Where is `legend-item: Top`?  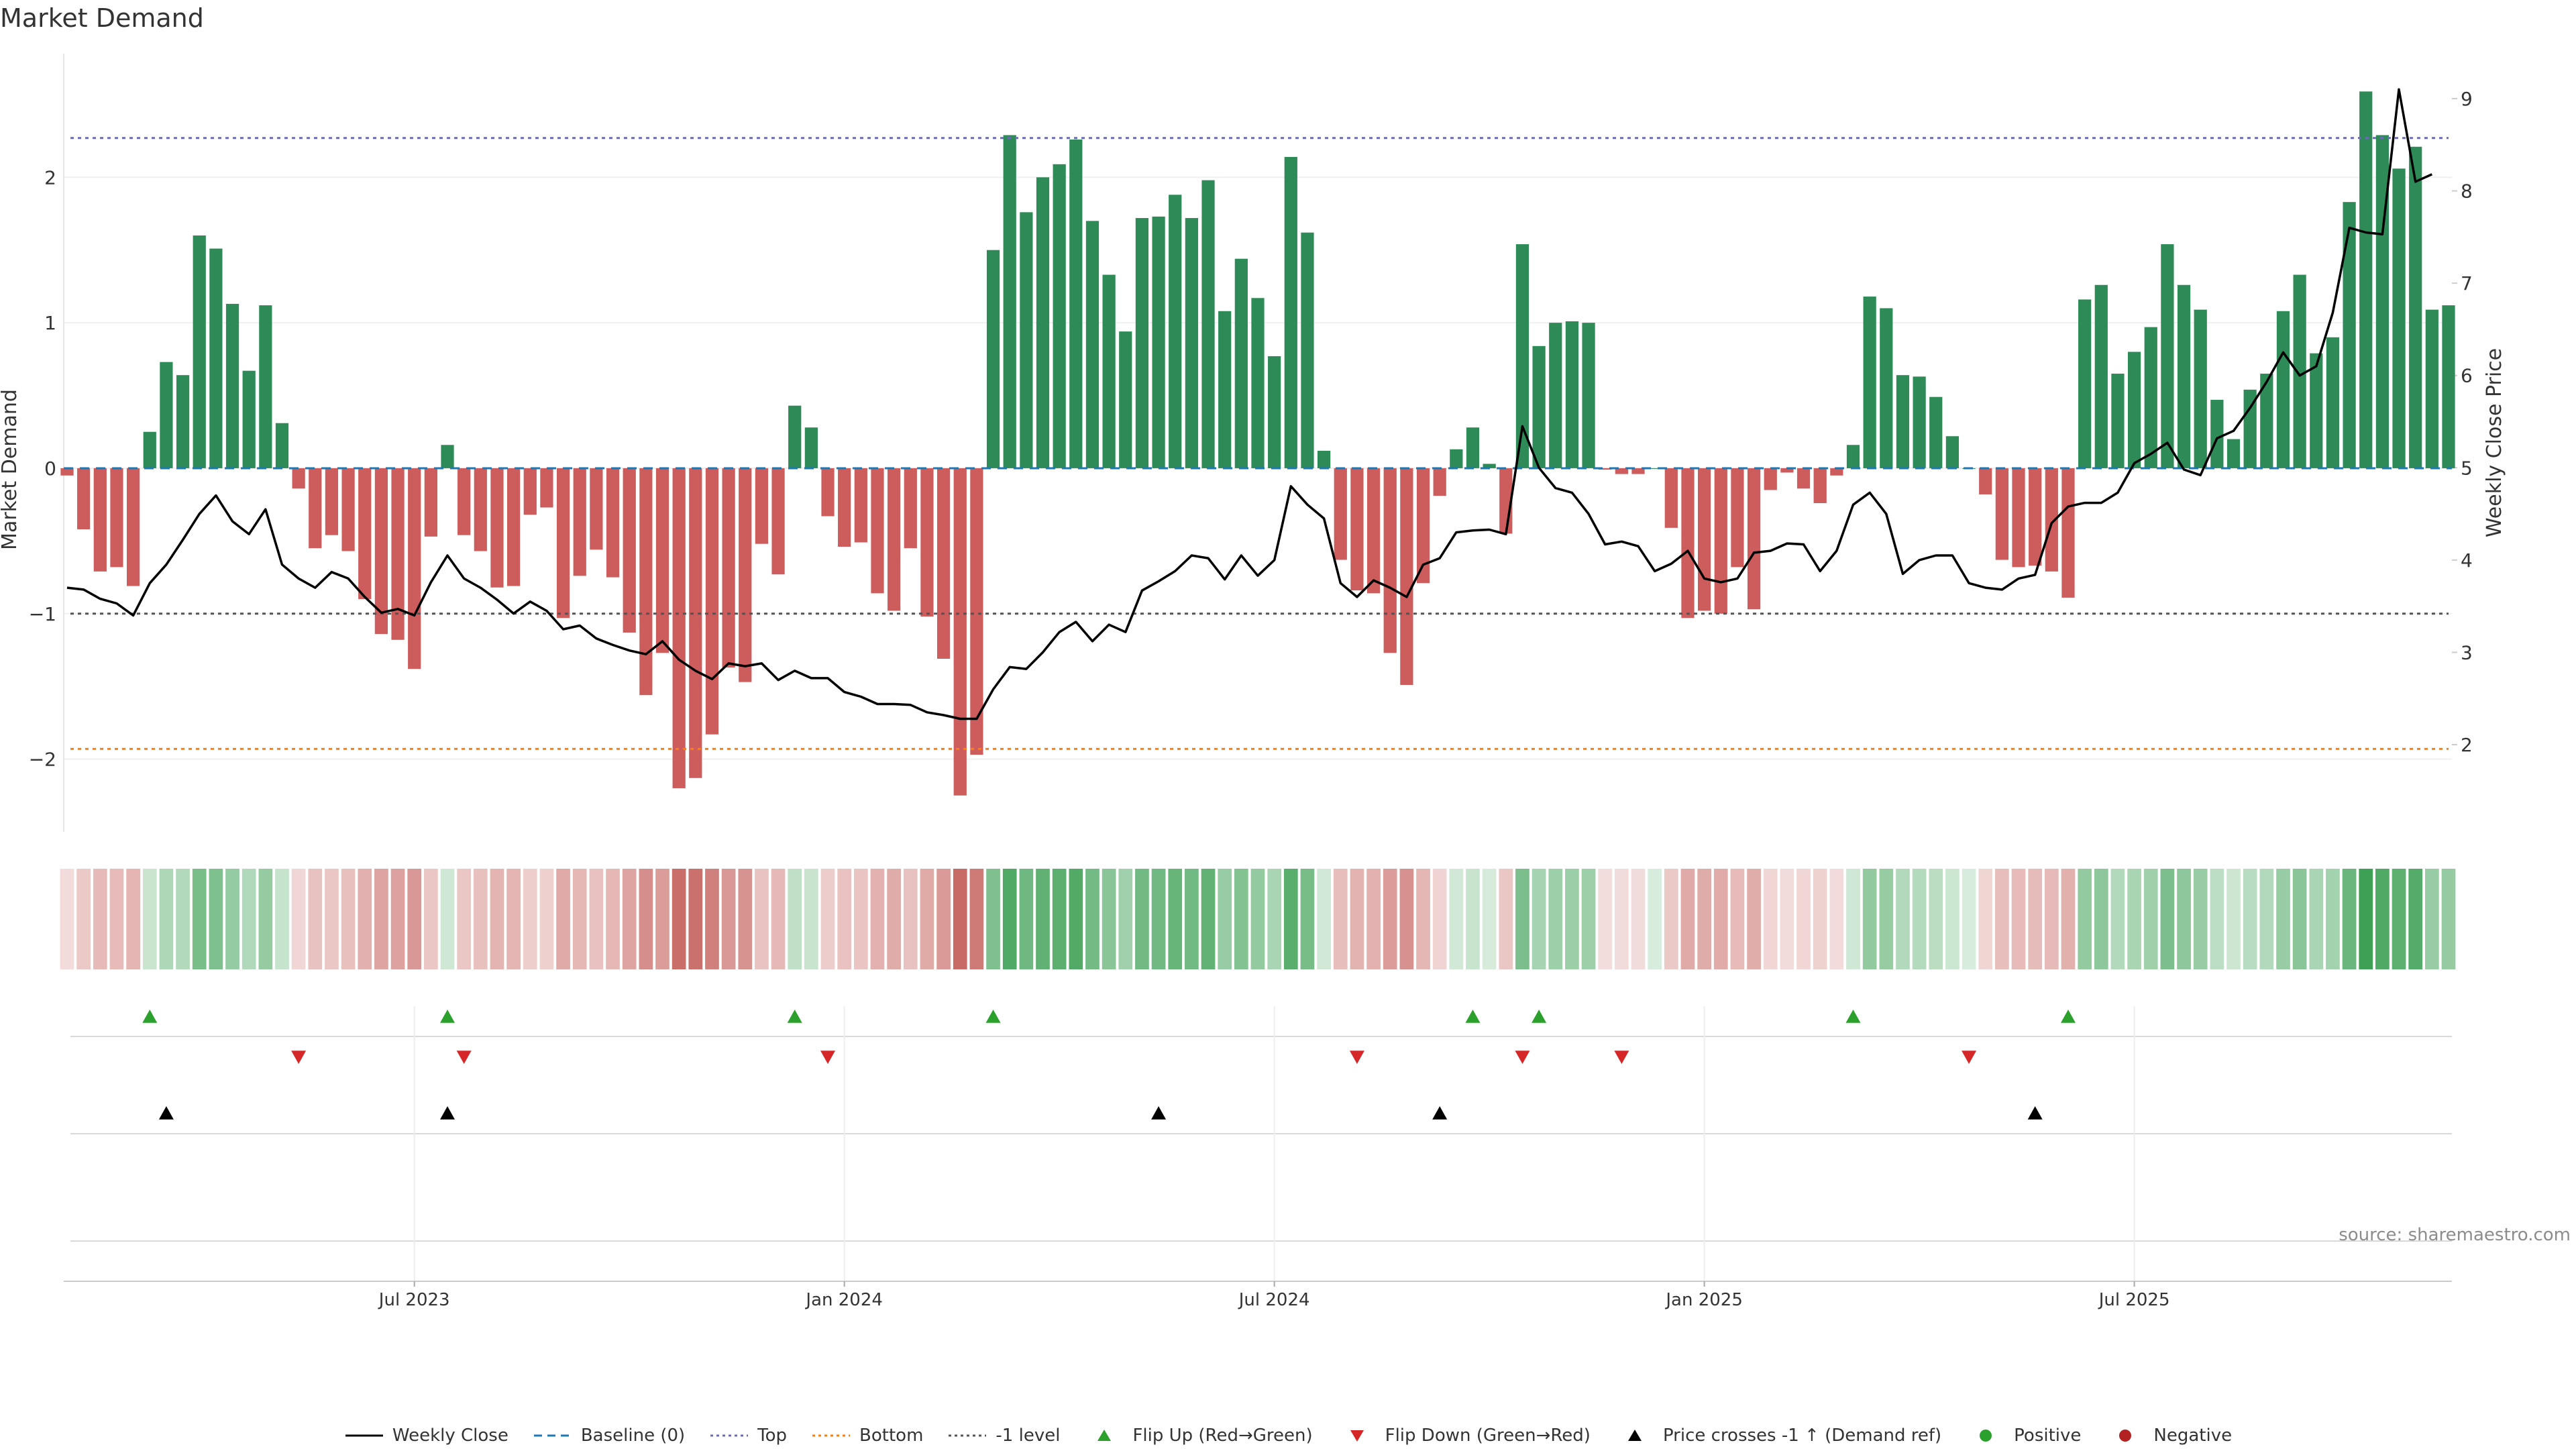
legend-item: Top is located at coordinates (748, 1436).